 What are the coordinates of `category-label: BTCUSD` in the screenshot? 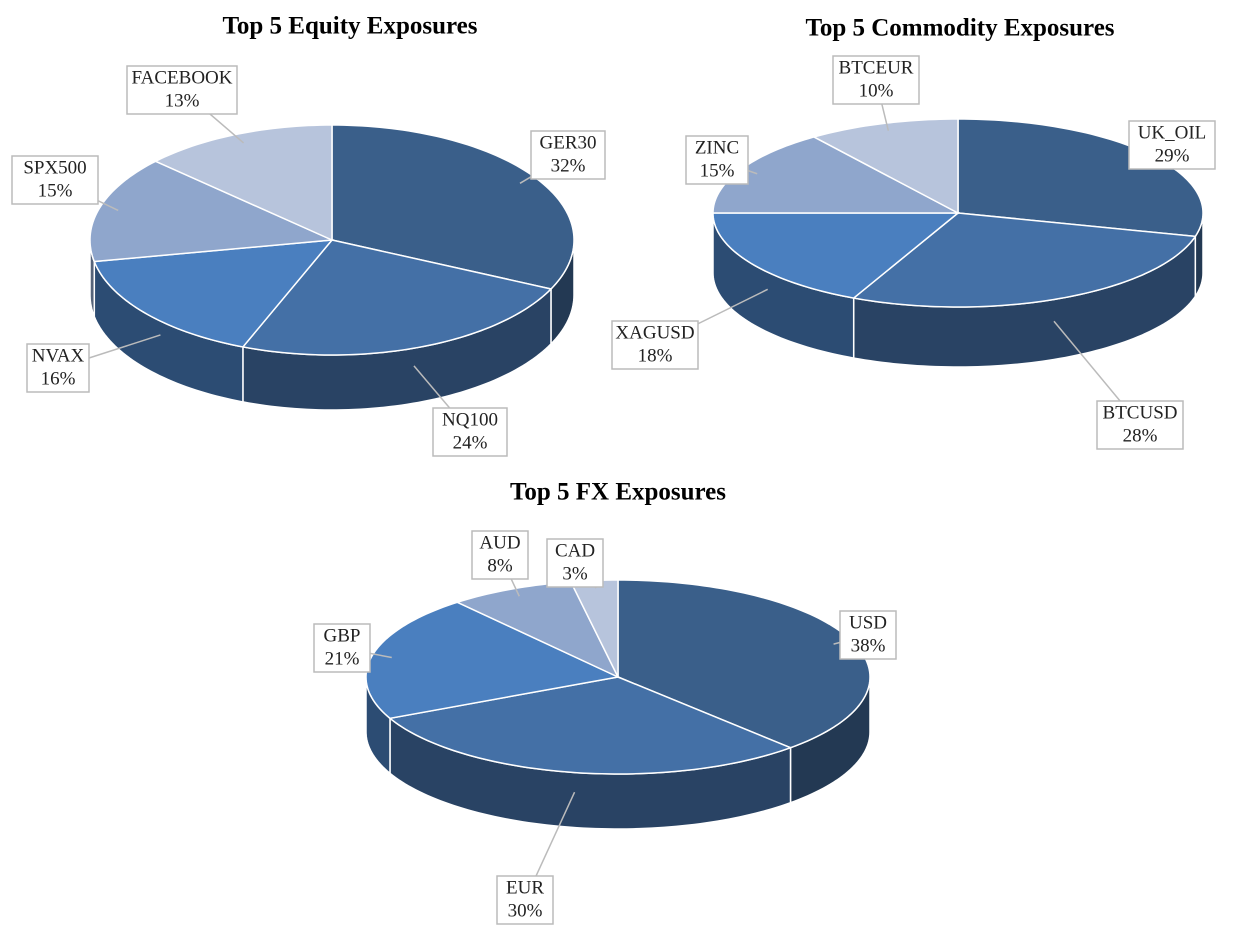 It's located at (1140, 412).